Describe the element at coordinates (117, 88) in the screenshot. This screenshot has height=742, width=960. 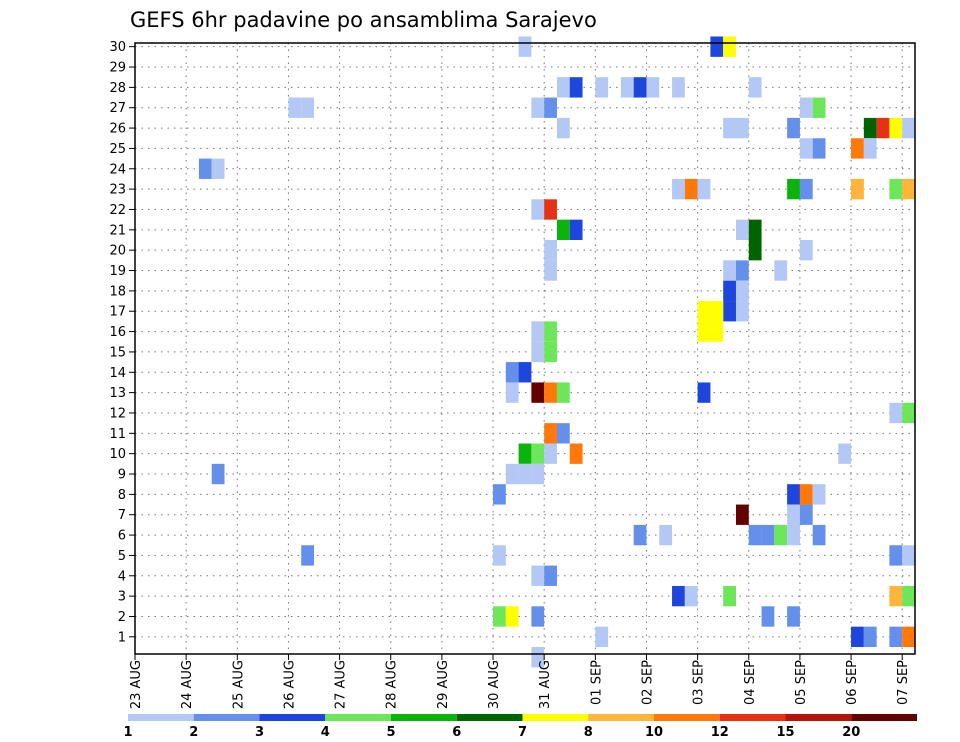
I see `y-tick-label: 28` at that location.